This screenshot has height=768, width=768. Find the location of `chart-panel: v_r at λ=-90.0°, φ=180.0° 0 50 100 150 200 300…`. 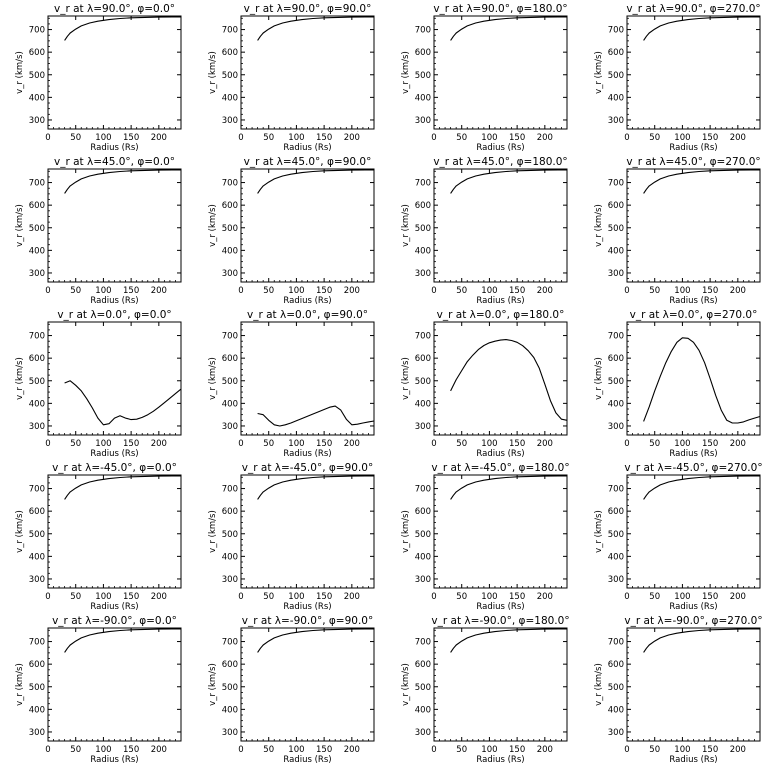

chart-panel: v_r at λ=-90.0°, φ=180.0° 0 50 100 150 200 300… is located at coordinates (485, 690).